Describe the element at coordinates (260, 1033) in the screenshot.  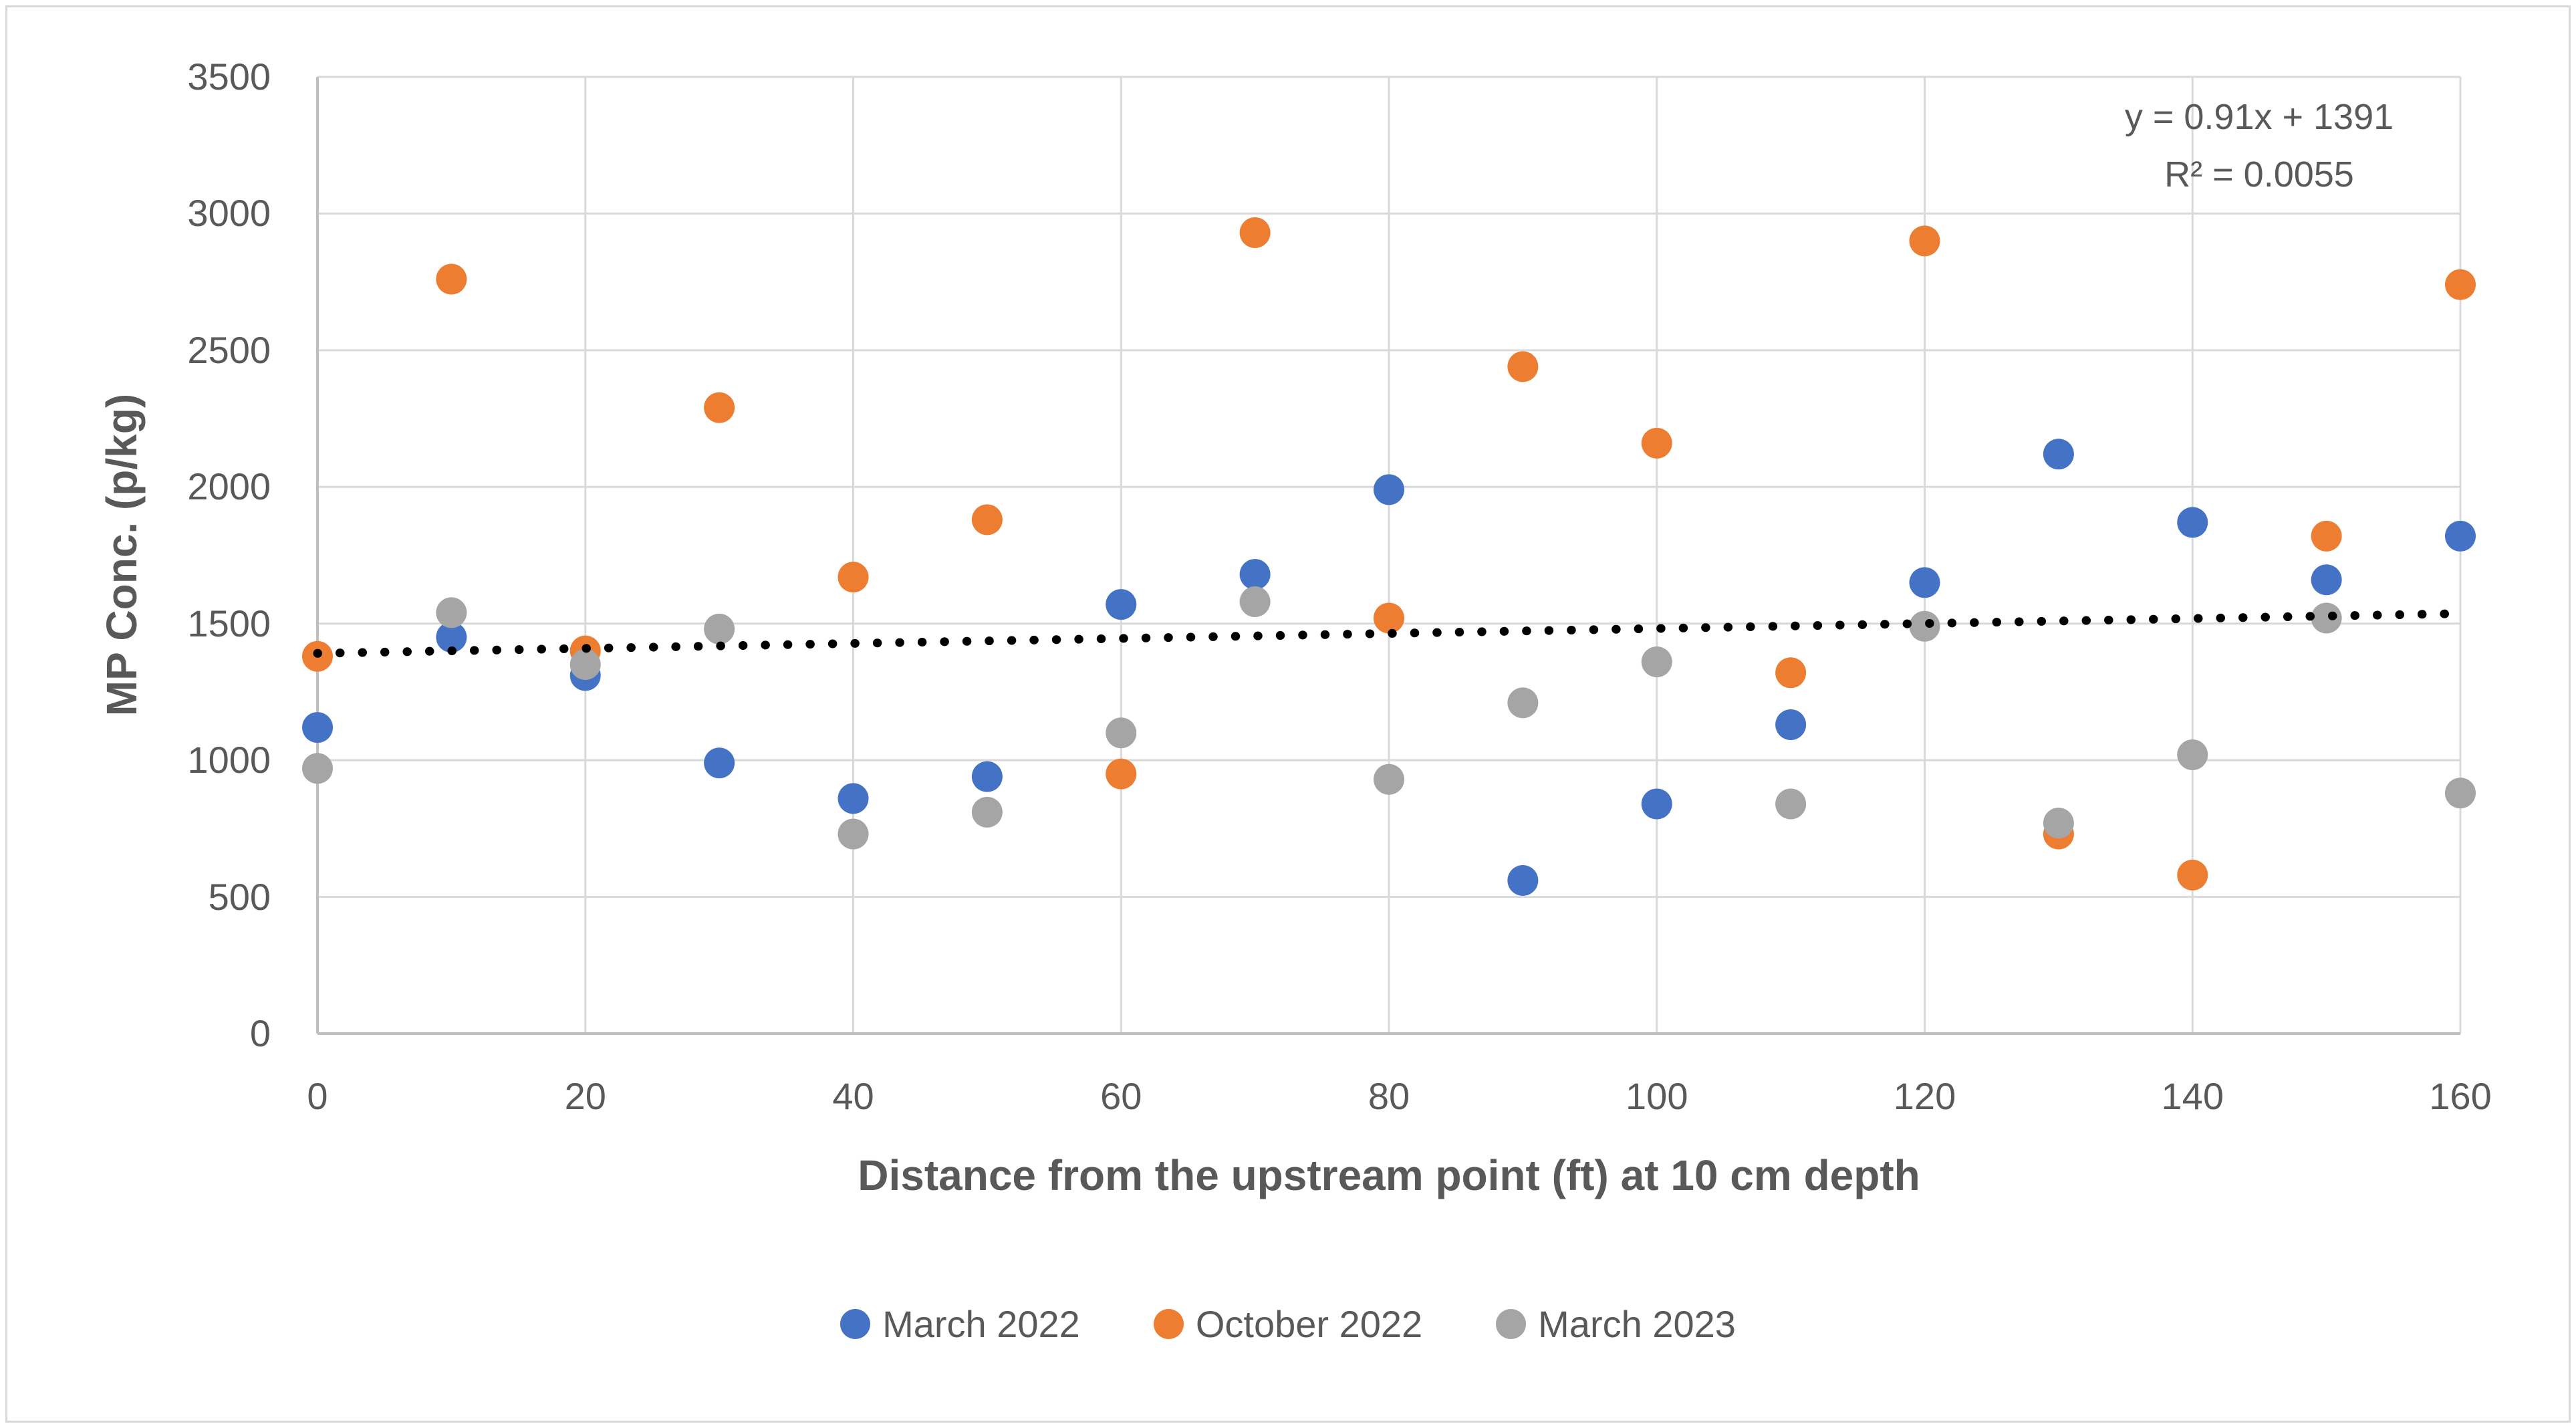
I see `y-axis-tick-label: 0` at that location.